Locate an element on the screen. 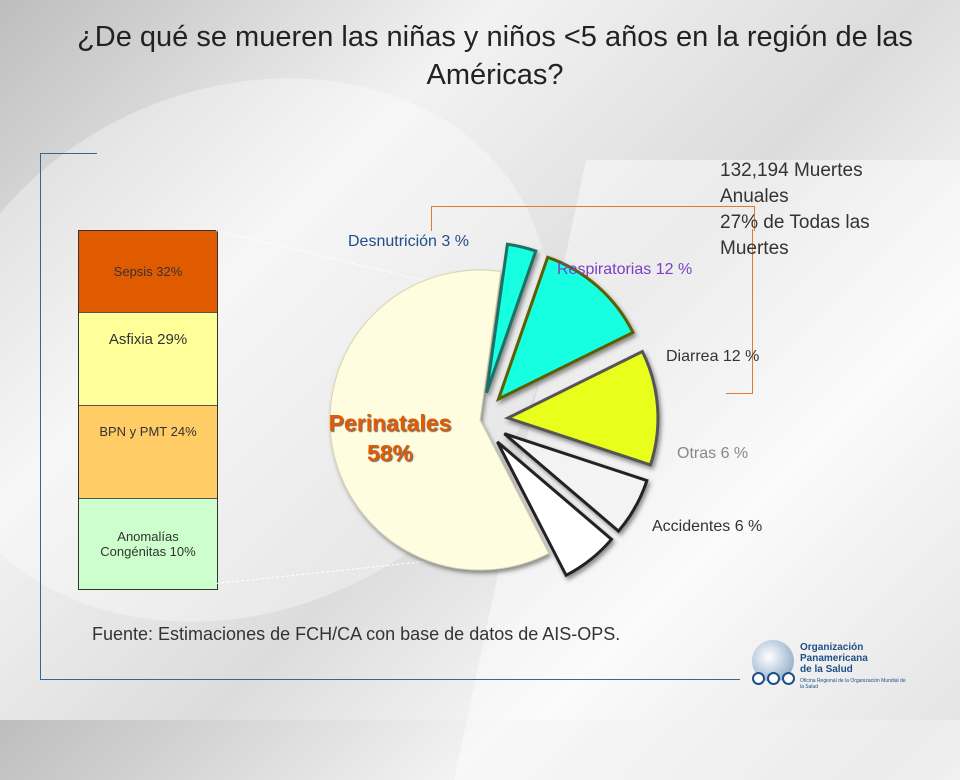  bar-segment-anomalias: Anomalías Congénitas 10% is located at coordinates (148, 544).